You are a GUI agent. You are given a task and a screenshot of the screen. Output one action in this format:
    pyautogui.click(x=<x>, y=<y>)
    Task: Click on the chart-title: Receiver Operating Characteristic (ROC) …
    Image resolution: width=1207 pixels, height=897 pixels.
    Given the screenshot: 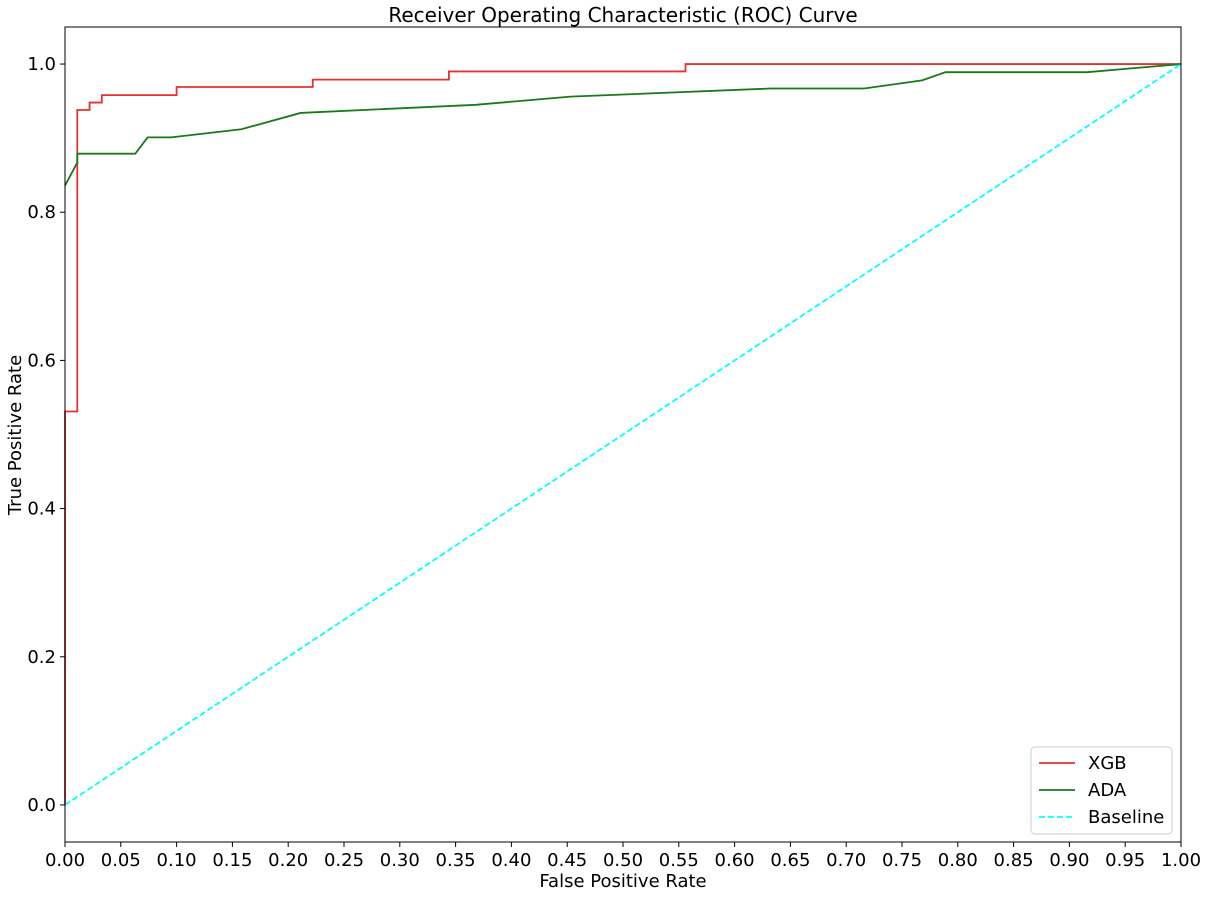 What is the action you would take?
    pyautogui.click(x=622, y=15)
    